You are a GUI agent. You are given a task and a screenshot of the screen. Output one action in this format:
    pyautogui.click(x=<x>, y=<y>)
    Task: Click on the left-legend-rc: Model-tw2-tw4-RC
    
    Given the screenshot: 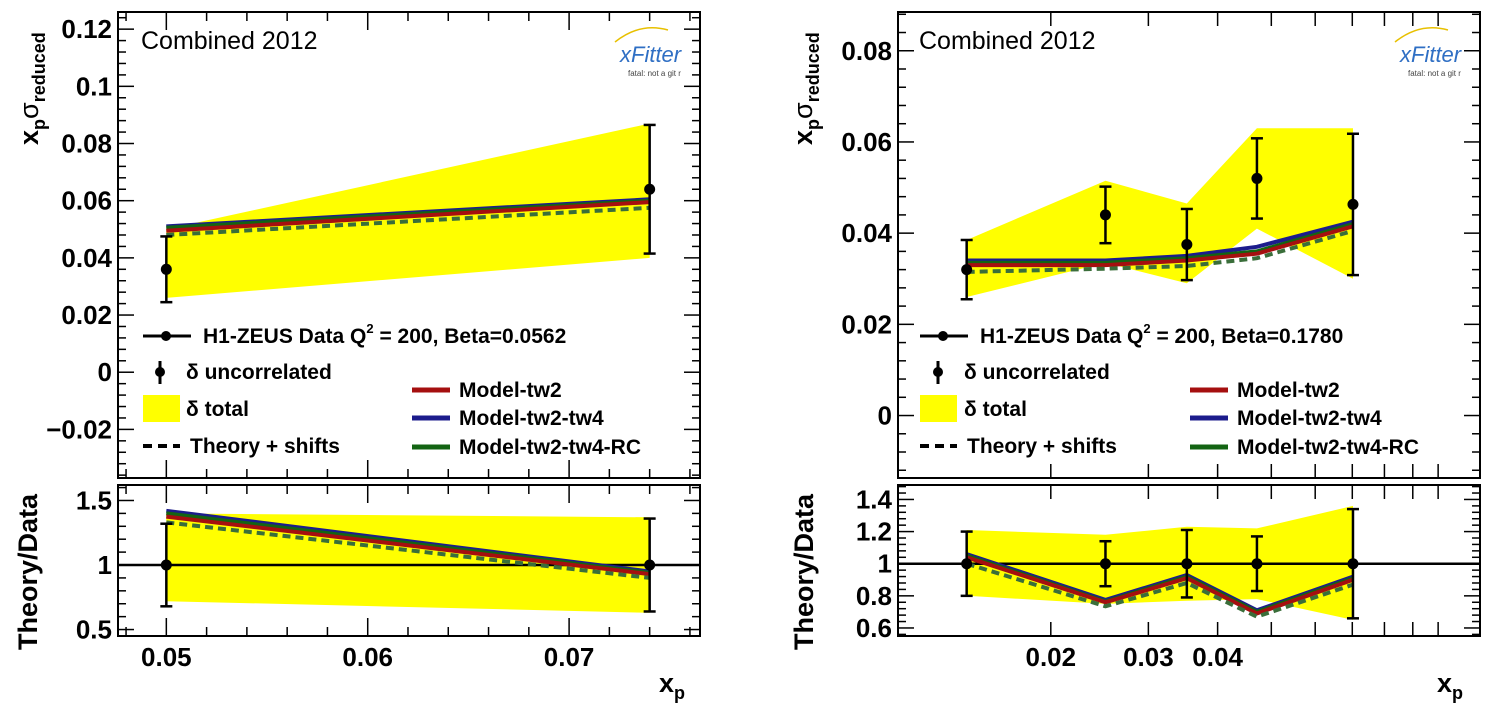 What is the action you would take?
    pyautogui.click(x=550, y=447)
    